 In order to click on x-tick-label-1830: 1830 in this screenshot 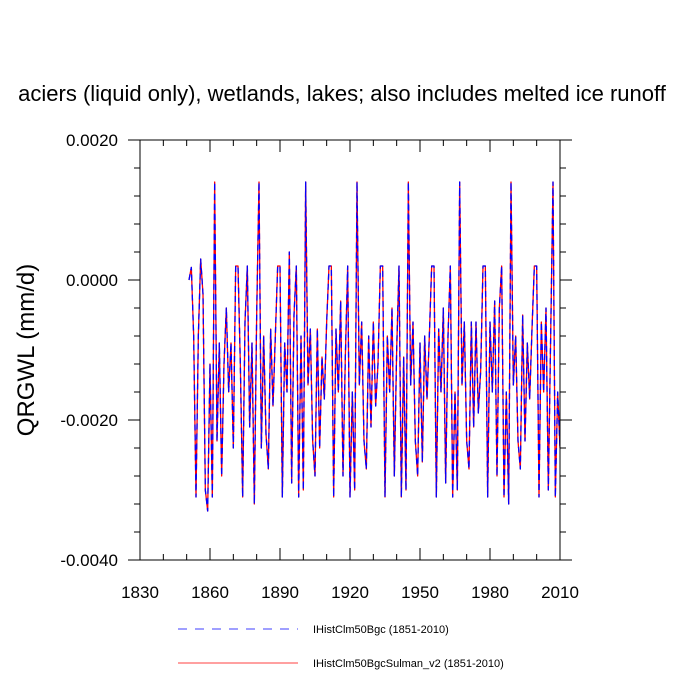, I will do `click(140, 592)`.